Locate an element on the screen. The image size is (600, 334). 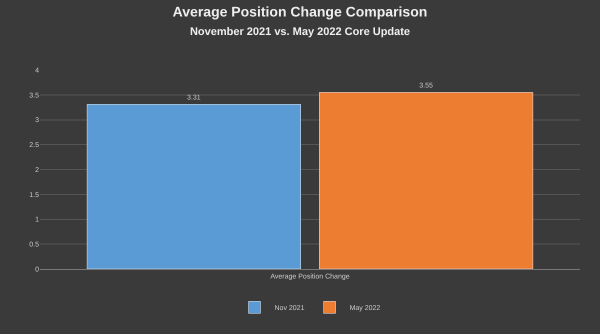
chart-subtitle: November 2021 vs. May 2022 Core Update is located at coordinates (300, 32).